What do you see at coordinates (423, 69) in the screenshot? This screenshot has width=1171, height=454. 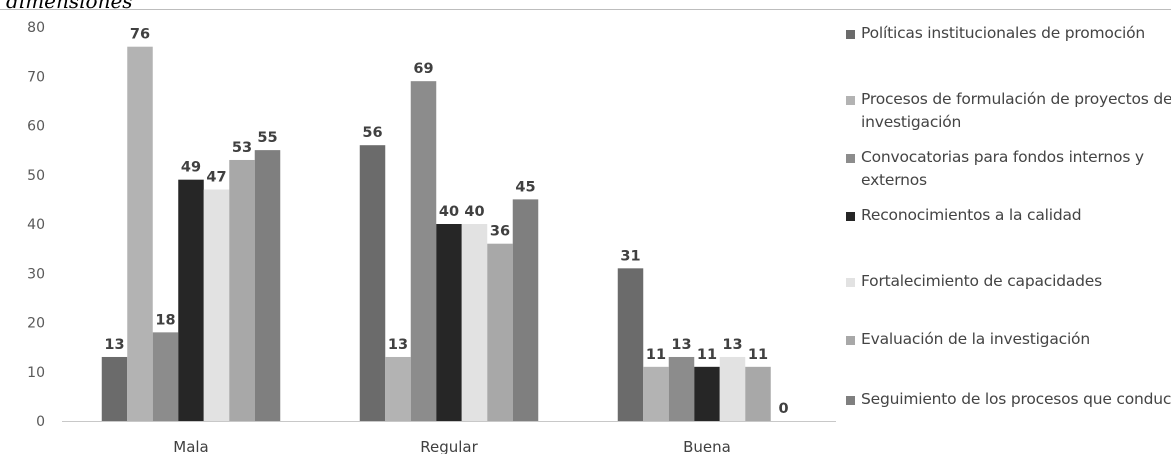 I see `data-label: 69` at bounding box center [423, 69].